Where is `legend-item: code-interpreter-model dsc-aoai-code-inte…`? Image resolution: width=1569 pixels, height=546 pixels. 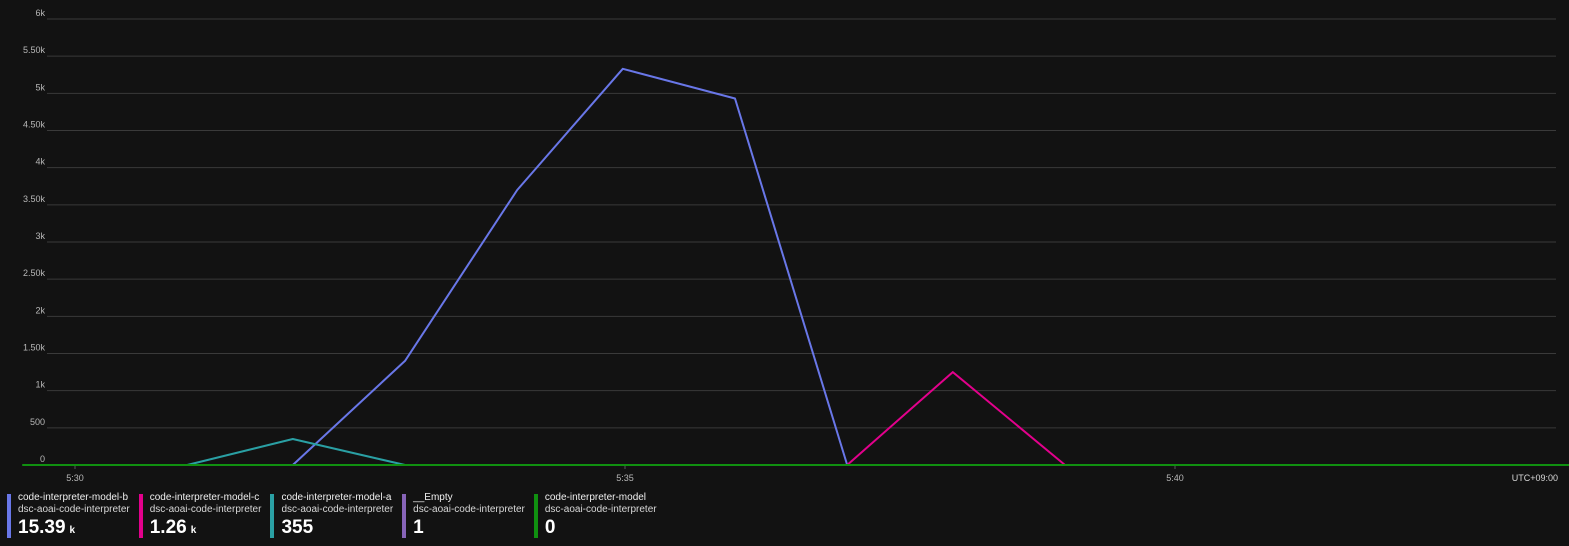 legend-item: code-interpreter-model dsc-aoai-code-inte… is located at coordinates (595, 517).